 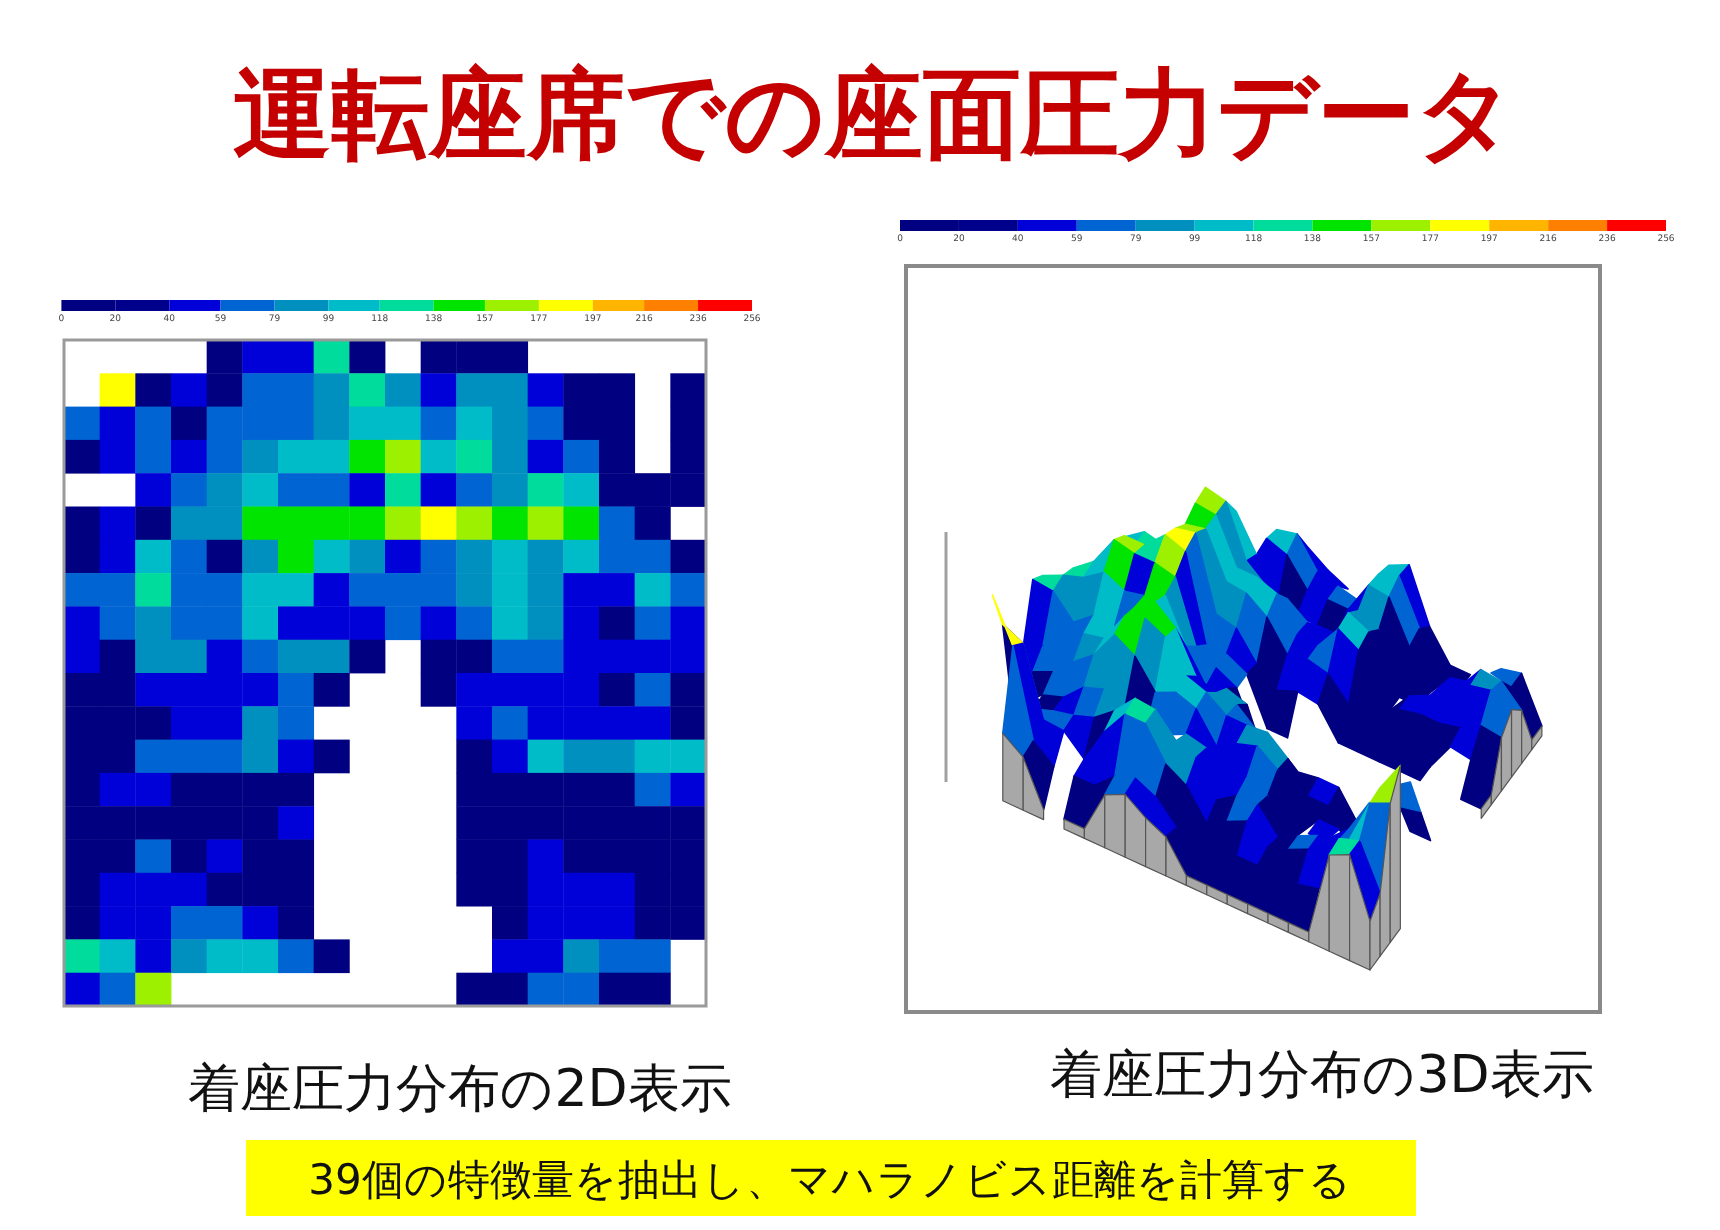 I want to click on text: 着座圧力分布の3D表示, so click(x=1322, y=1076).